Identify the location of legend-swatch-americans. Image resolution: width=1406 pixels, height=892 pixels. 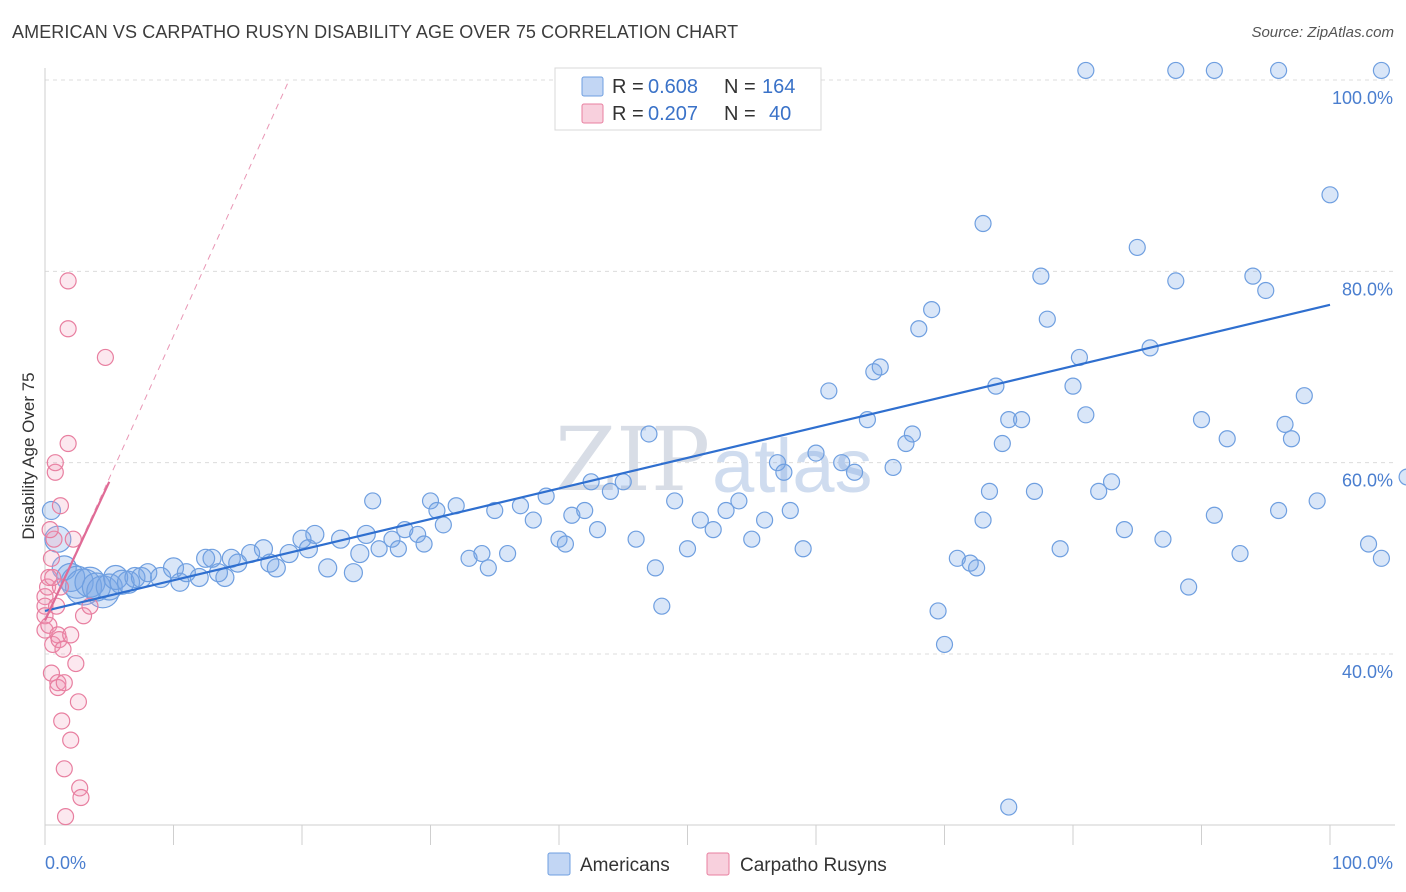
(559, 864).